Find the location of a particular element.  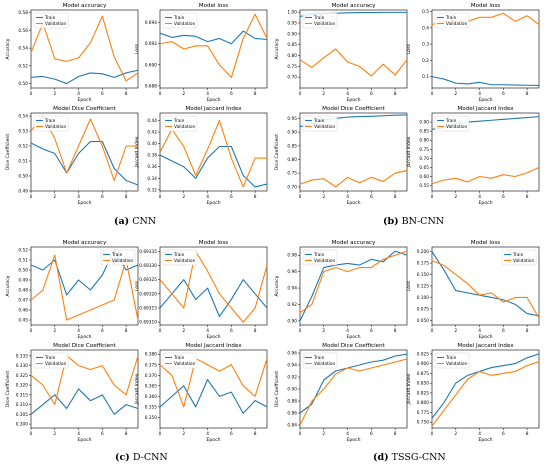

y-tick-label: 0.95 is located at coordinates (292, 119).